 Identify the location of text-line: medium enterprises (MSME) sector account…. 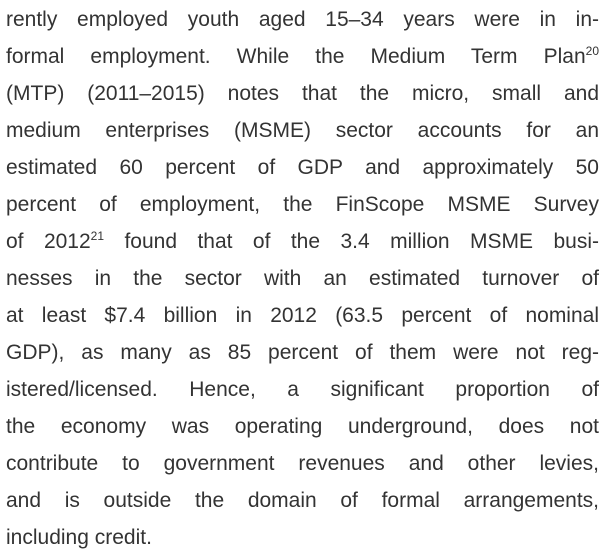
(302, 130).